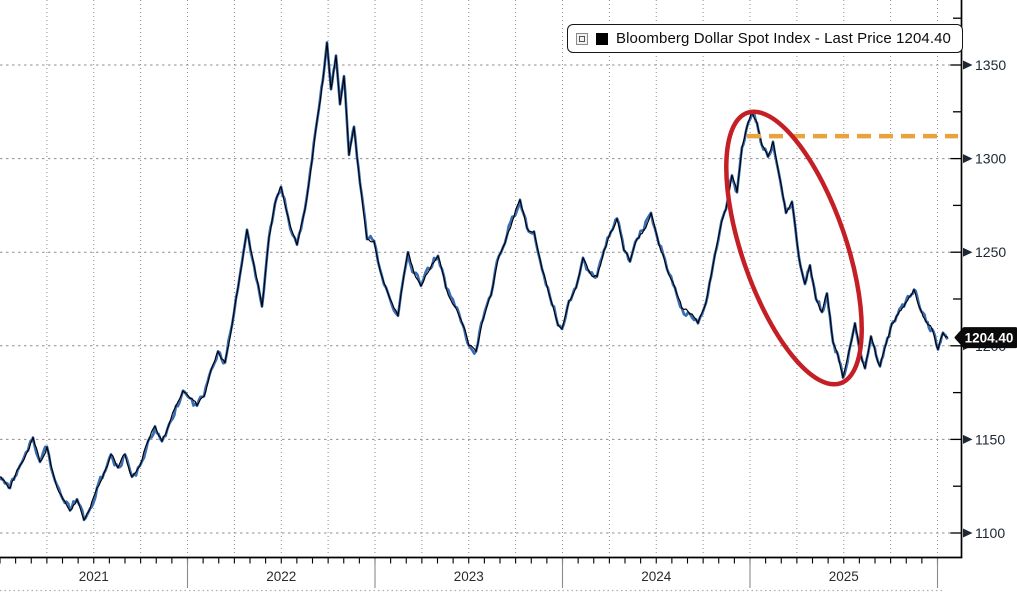 The image size is (1017, 593). I want to click on x-axis: 2021 2022 2023 2024 2025, so click(472, 574).